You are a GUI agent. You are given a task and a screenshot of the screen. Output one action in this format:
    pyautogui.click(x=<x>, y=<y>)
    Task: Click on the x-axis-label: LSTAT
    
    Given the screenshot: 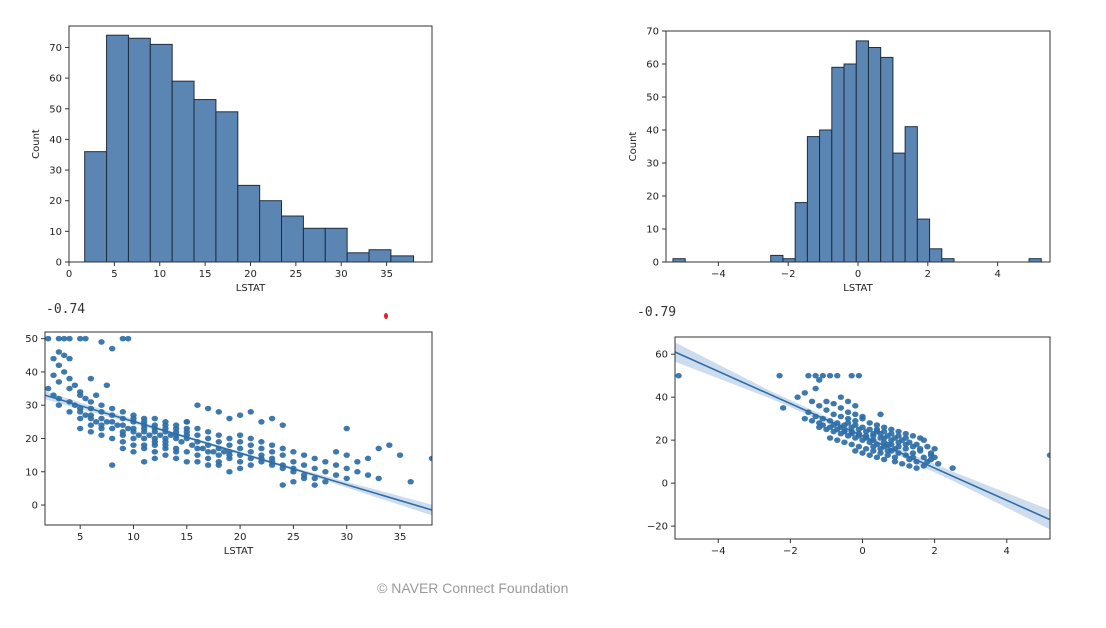 What is the action you would take?
    pyautogui.click(x=239, y=551)
    